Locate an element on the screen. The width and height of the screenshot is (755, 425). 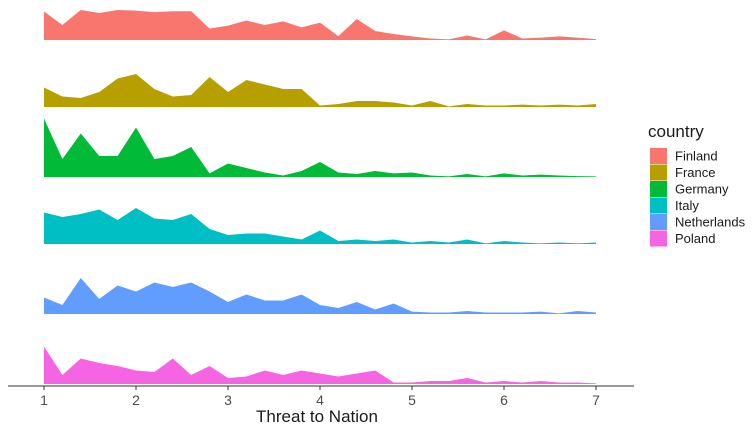
legend-swatch-germany is located at coordinates (658, 189).